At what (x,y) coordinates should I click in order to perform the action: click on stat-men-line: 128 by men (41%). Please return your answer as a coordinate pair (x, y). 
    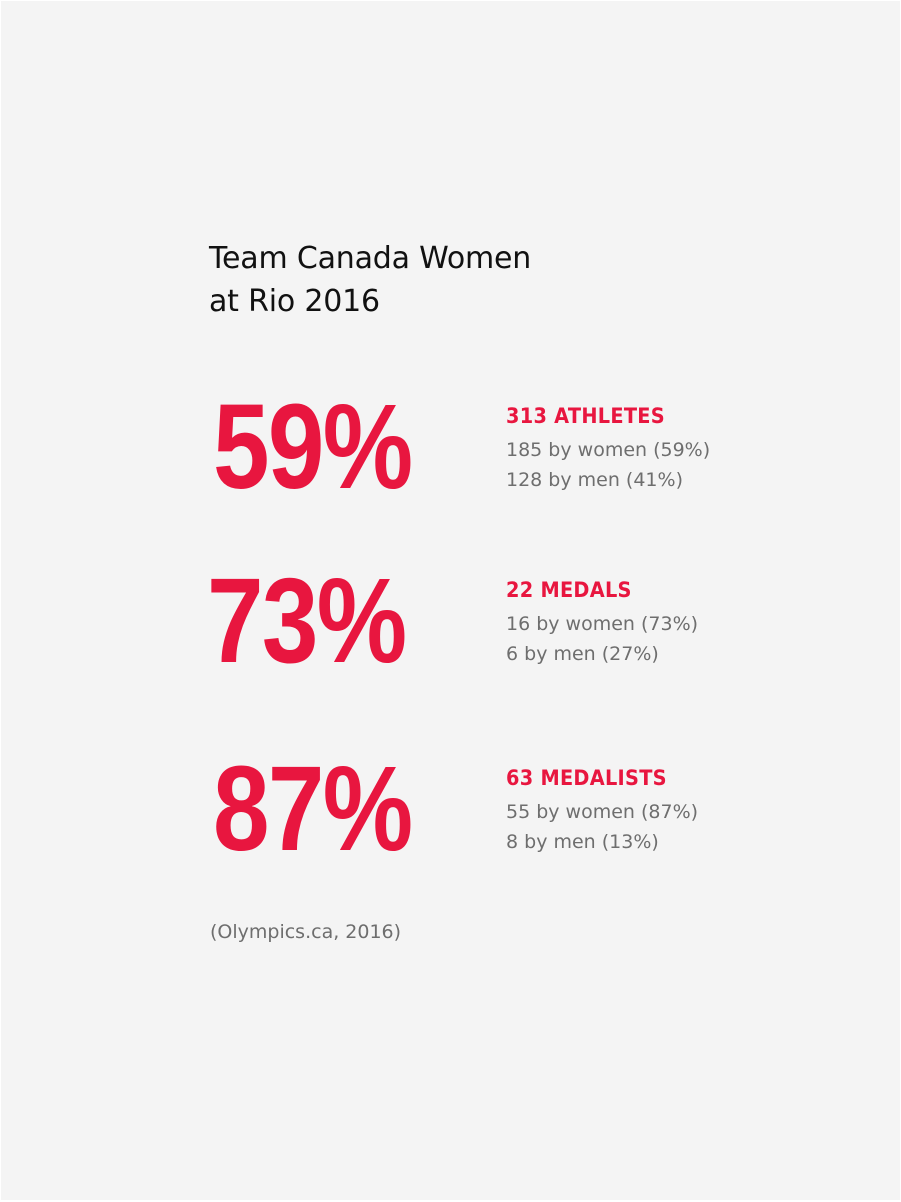
    Looking at the image, I should click on (594, 480).